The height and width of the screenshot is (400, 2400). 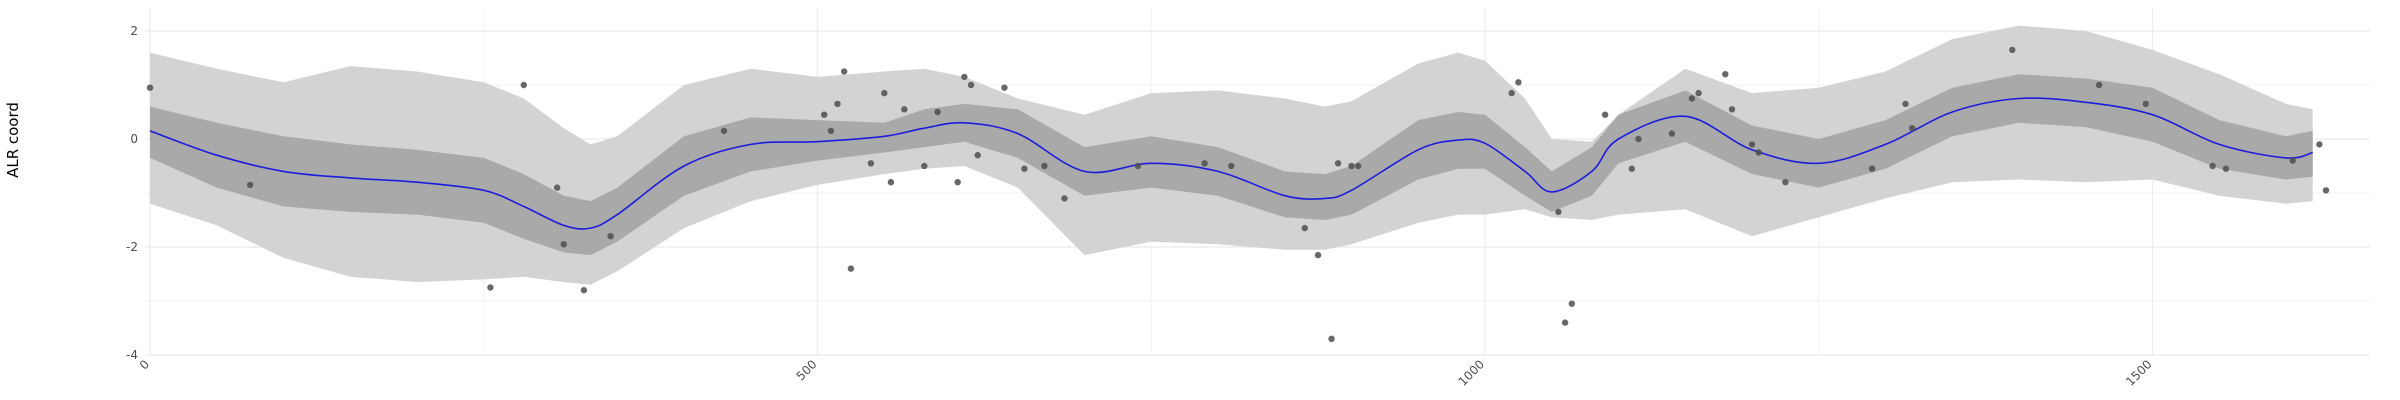 What do you see at coordinates (132, 193) in the screenshot?
I see `y-axis-tick-labels: -4 -2 0 2` at bounding box center [132, 193].